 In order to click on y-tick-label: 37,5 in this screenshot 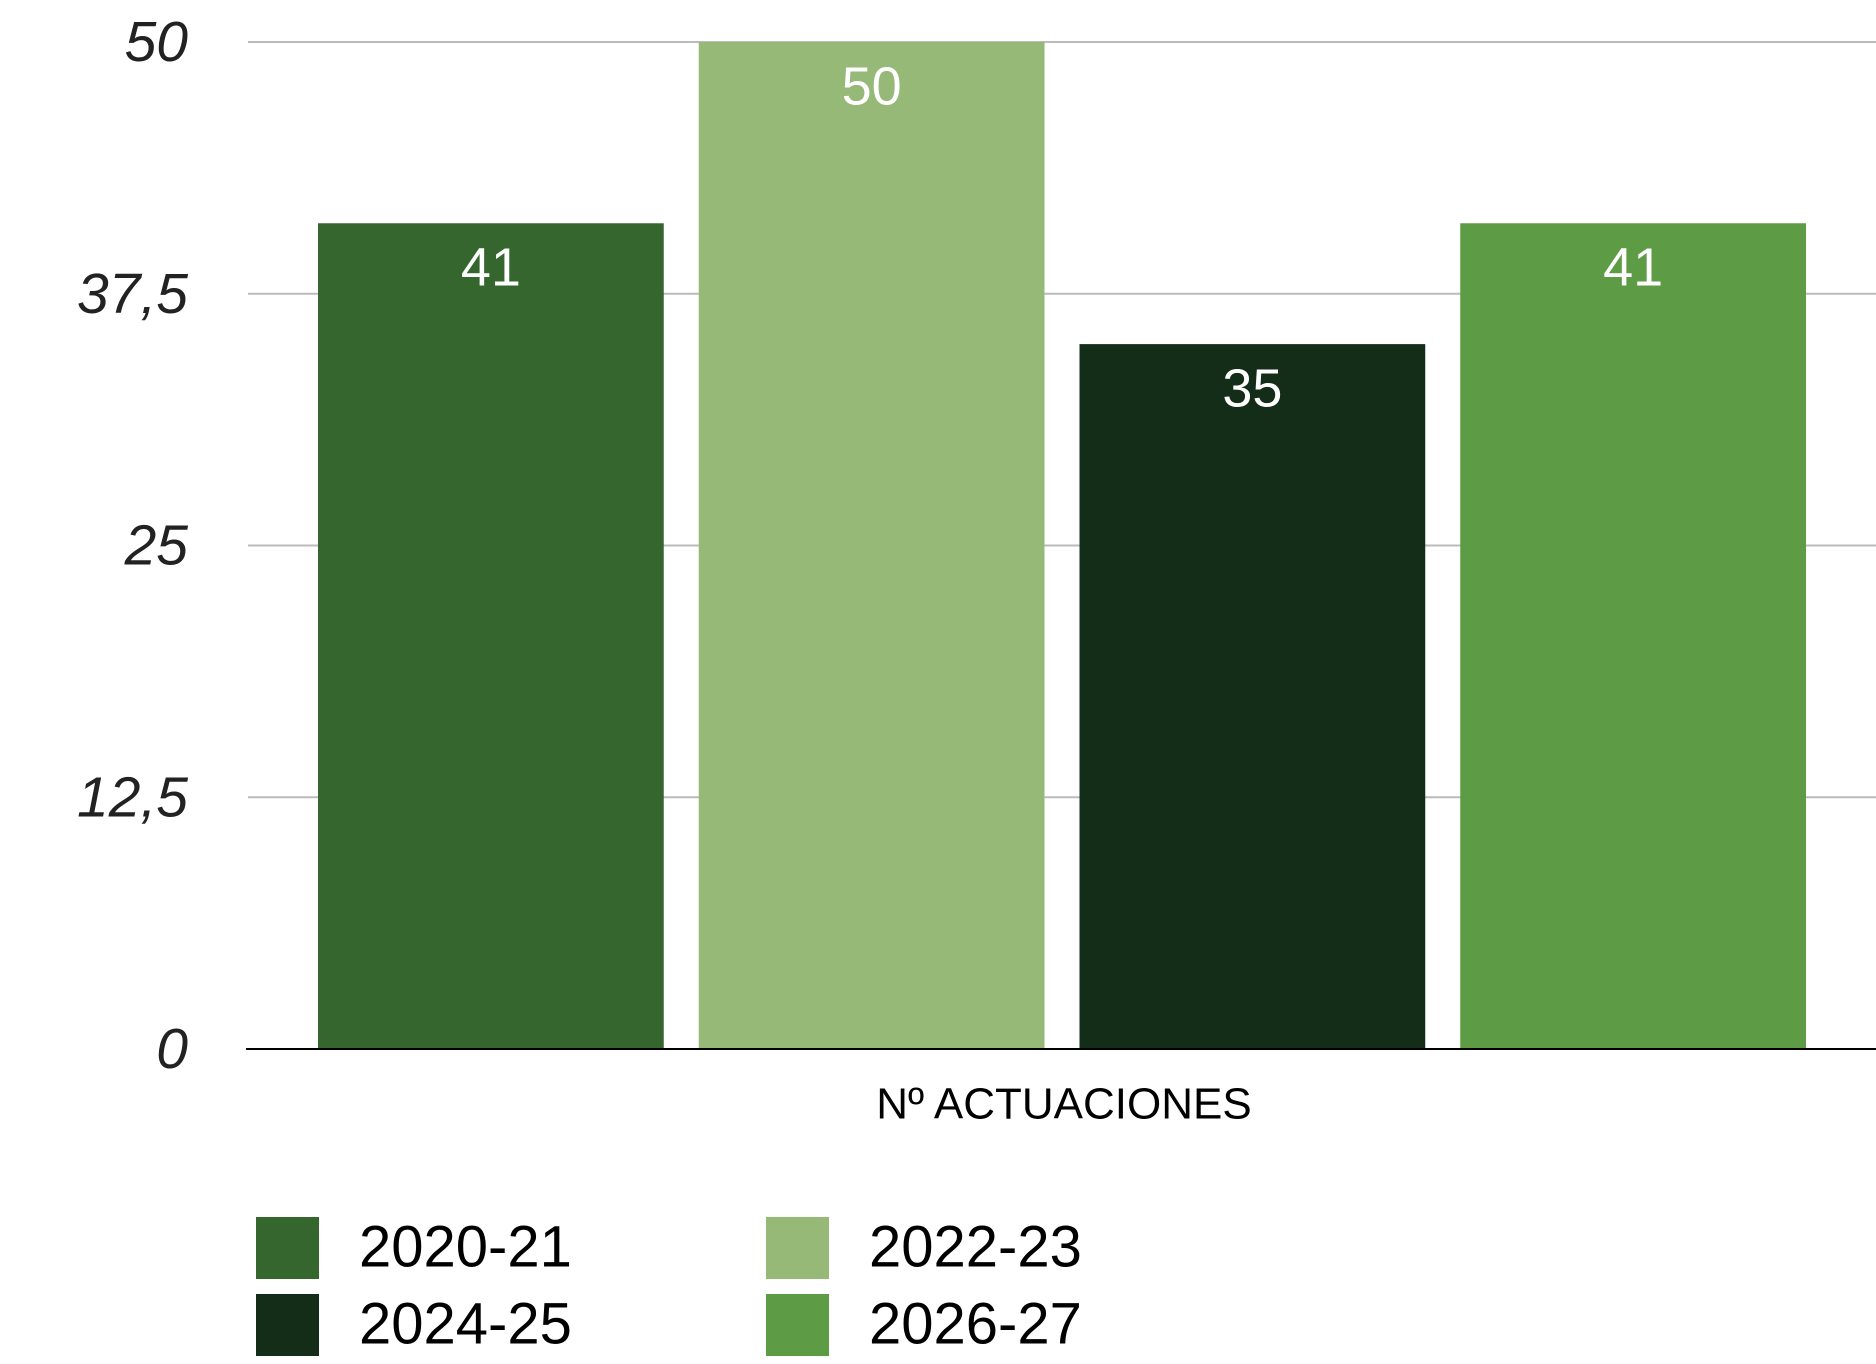, I will do `click(132, 294)`.